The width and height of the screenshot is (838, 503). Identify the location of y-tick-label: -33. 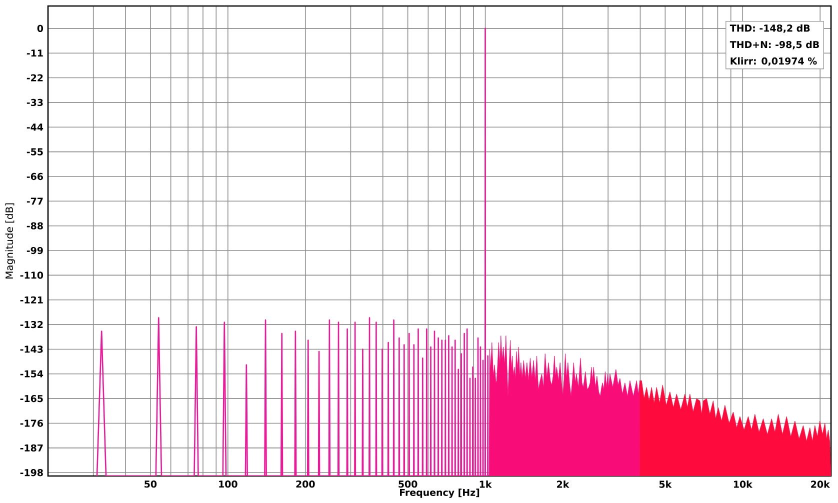
(34, 102).